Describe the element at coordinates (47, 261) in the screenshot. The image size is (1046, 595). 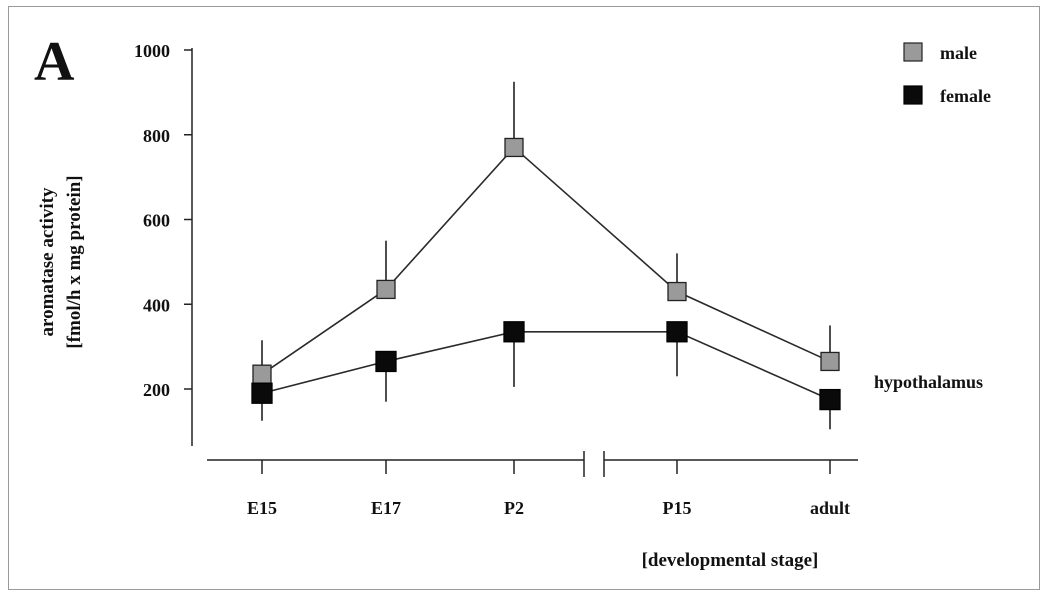
I see `y-axis-title-line1: aromatase activity` at that location.